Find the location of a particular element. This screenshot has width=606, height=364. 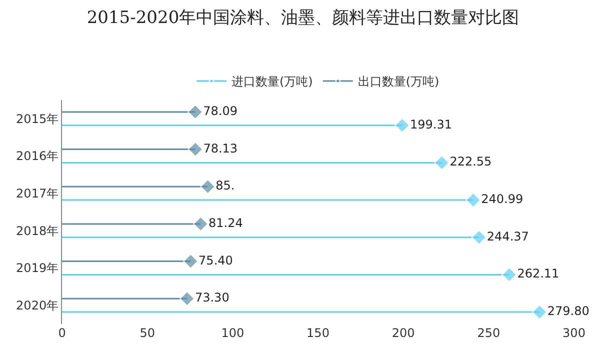

data-label: 73.30 is located at coordinates (212, 297).